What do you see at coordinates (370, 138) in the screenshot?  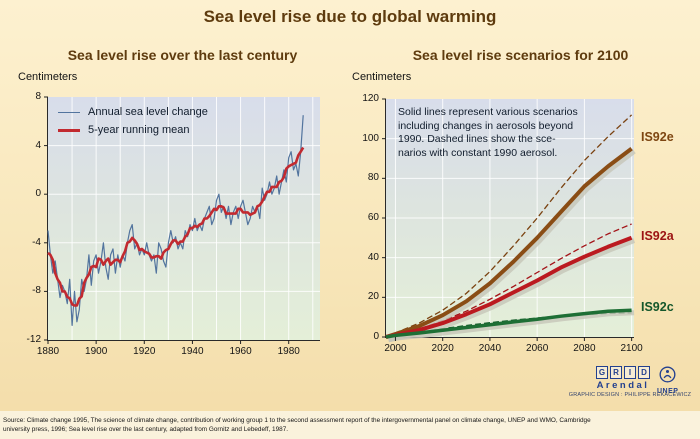 I see `y-axis-tick-label: 100` at bounding box center [370, 138].